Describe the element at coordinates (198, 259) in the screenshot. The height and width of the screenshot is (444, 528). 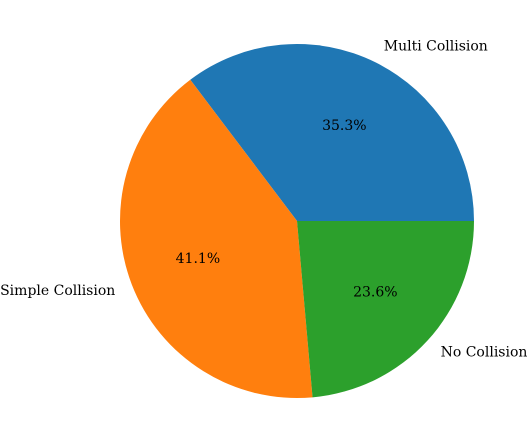
I see `pie-percent-label: 41.1%` at that location.